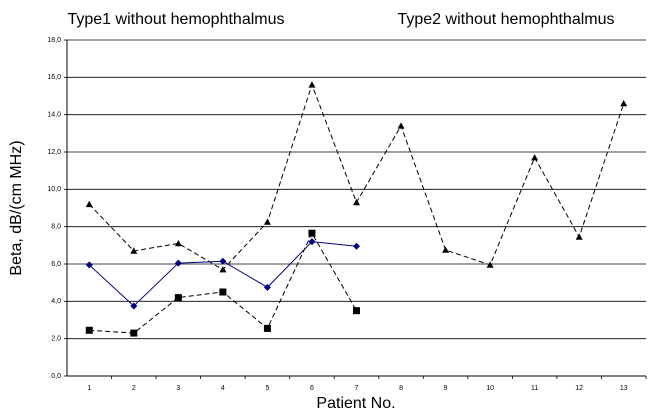 The image size is (650, 416). I want to click on y-tick-label: 10,0, so click(54, 189).